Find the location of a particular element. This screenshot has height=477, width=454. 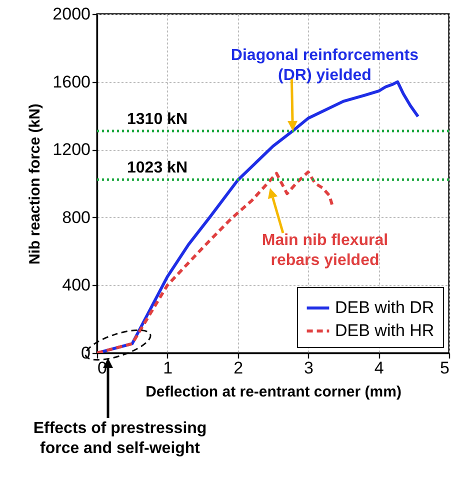

text: Effects of prestressing force and self-weight is located at coordinates (120, 438).